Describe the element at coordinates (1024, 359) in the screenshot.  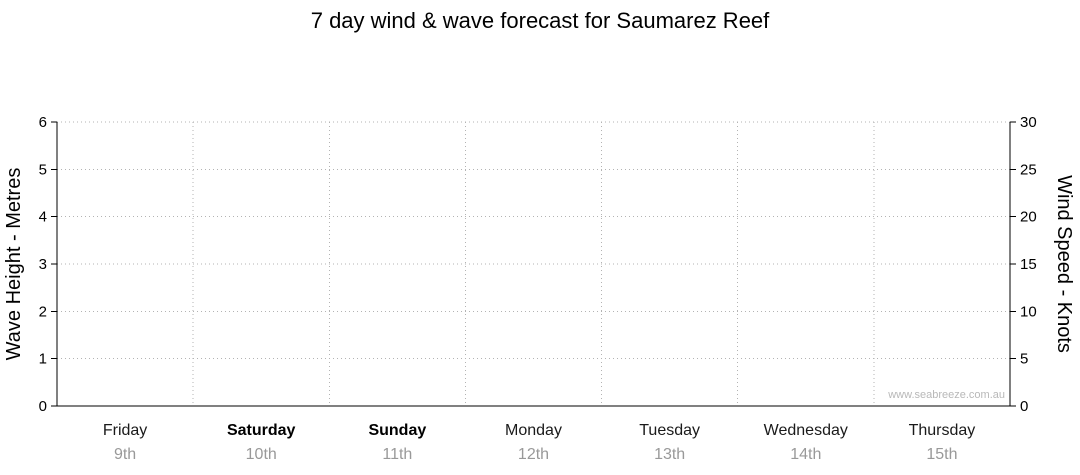
I see `right-axis-tick-label: 5` at that location.